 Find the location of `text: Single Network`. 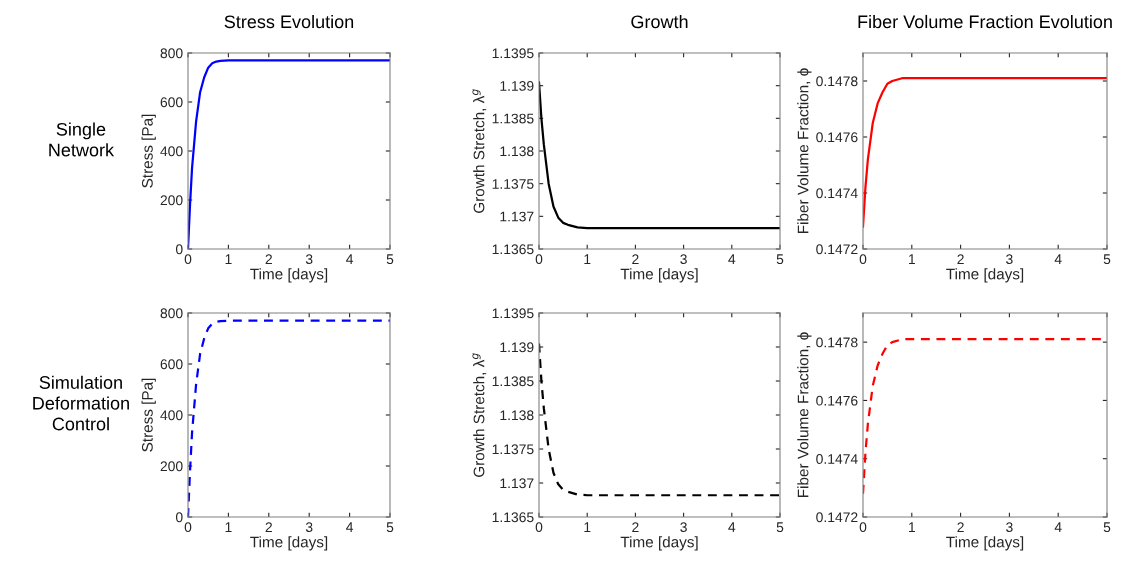

text: Single Network is located at coordinates (82, 139).